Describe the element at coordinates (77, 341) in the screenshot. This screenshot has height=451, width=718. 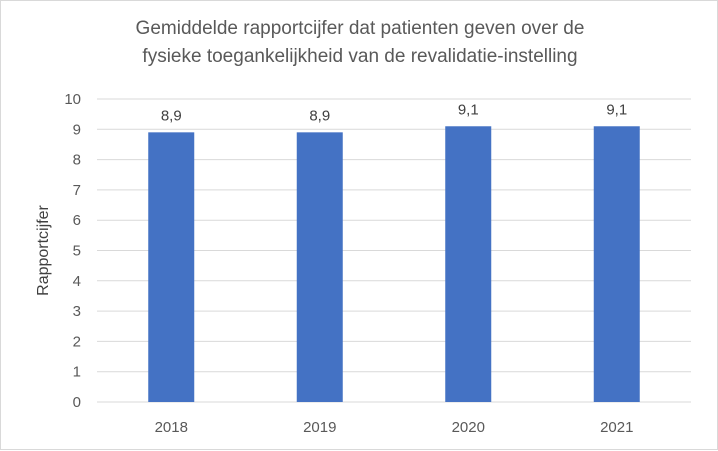
I see `y-tick-label-2: 2` at that location.